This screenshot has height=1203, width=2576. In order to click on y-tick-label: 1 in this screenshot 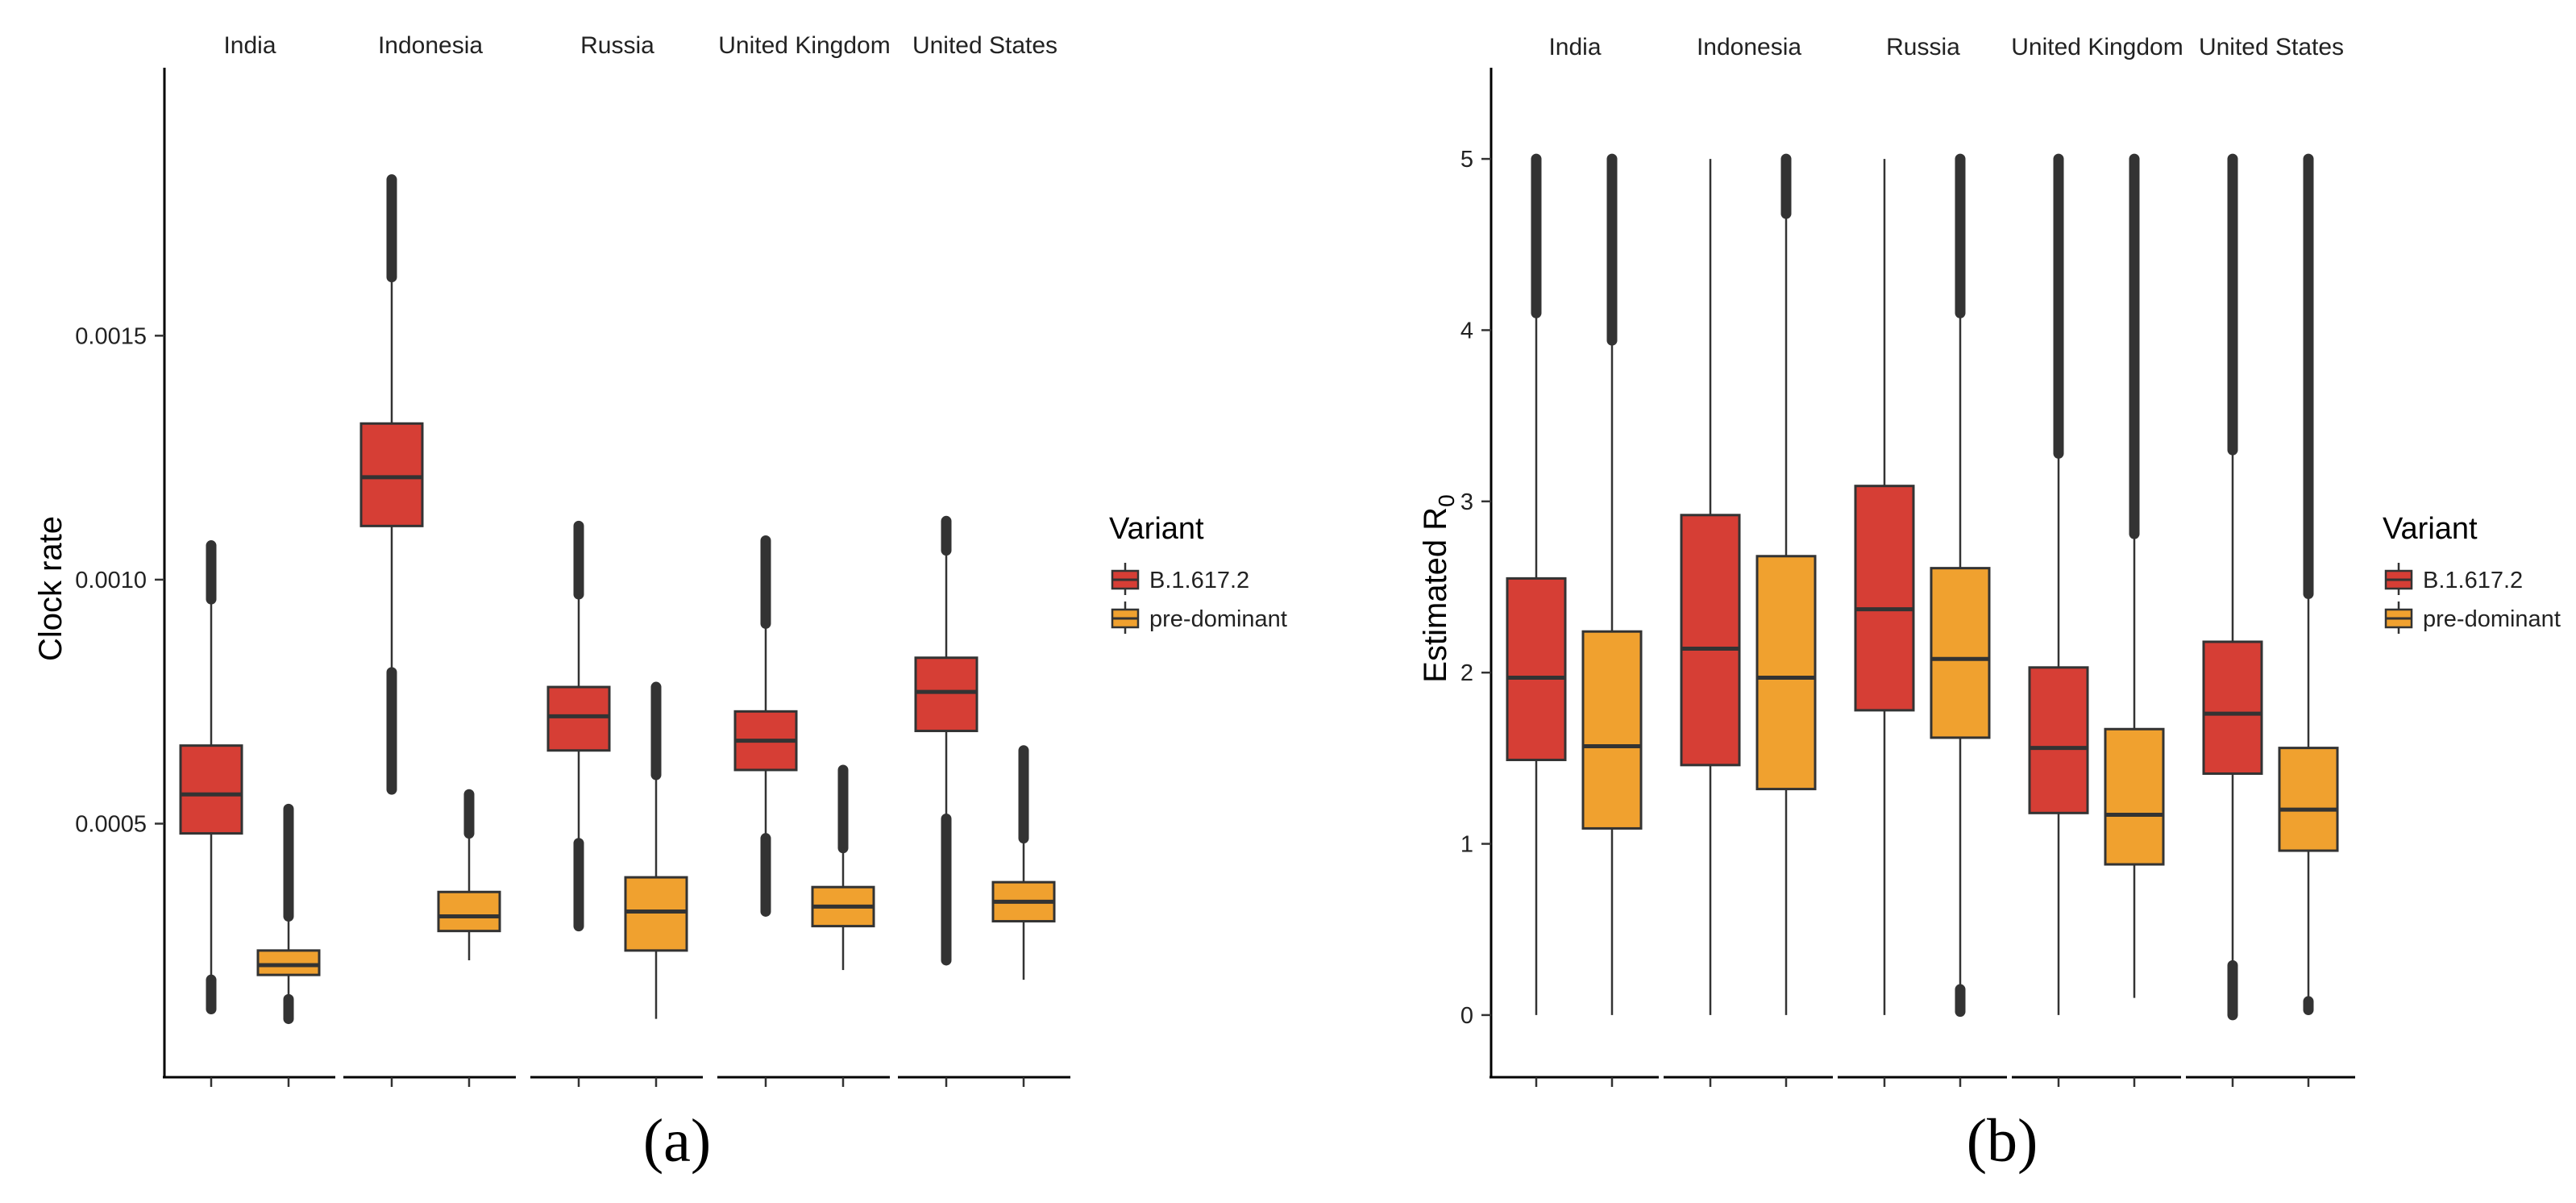, I will do `click(1466, 845)`.